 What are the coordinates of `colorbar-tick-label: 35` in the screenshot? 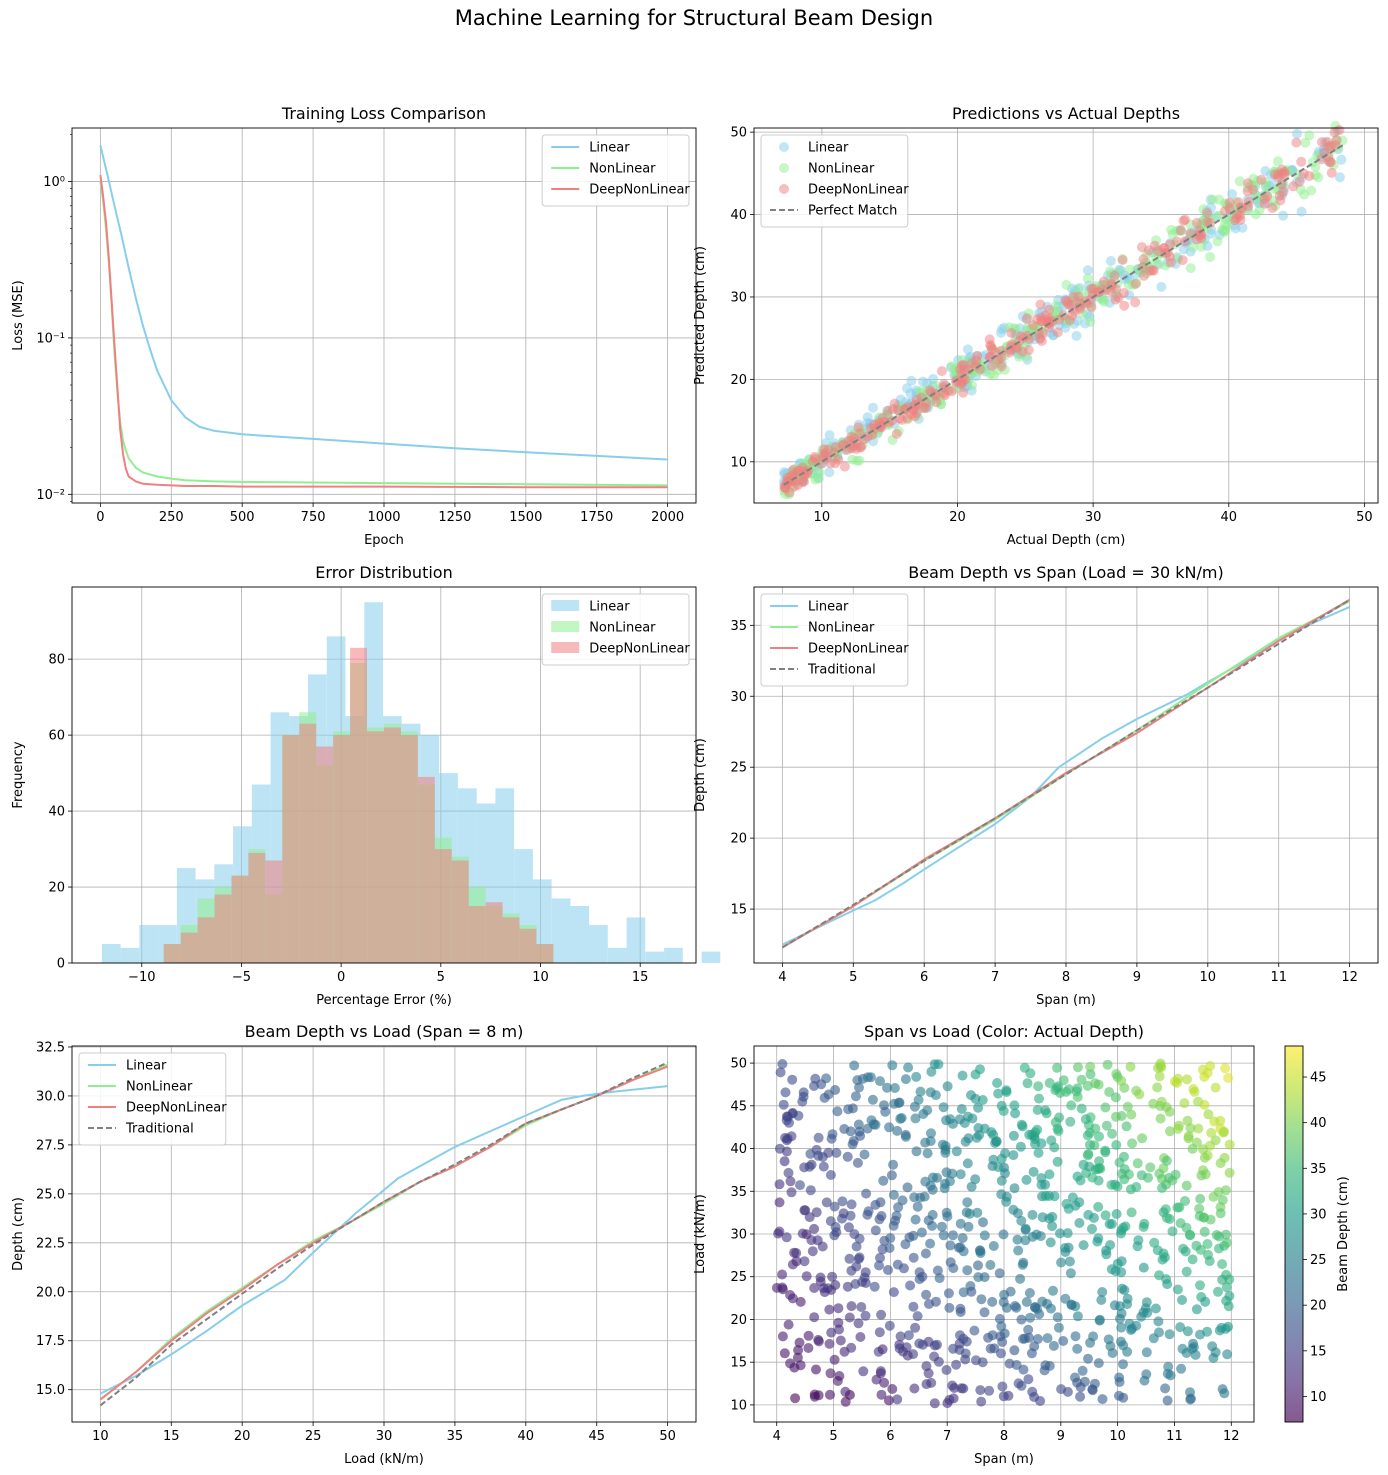 It's located at (1318, 1169).